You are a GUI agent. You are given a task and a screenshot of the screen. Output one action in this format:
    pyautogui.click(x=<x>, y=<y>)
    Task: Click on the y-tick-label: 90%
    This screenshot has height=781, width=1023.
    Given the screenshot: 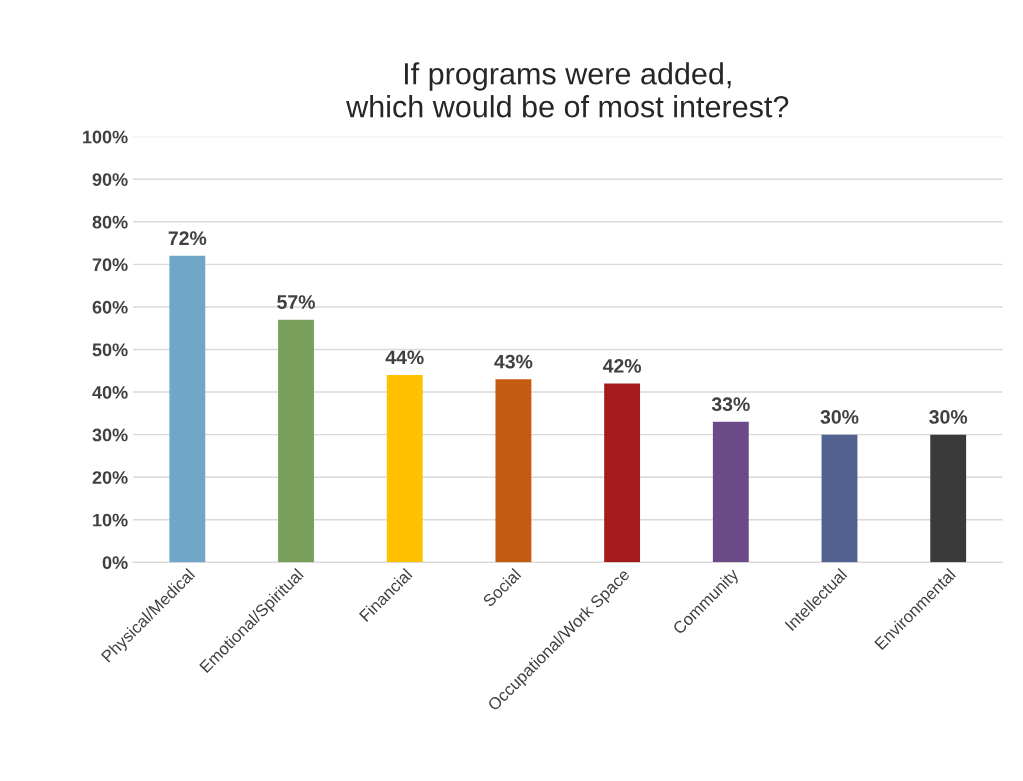 What is the action you would take?
    pyautogui.click(x=110, y=179)
    